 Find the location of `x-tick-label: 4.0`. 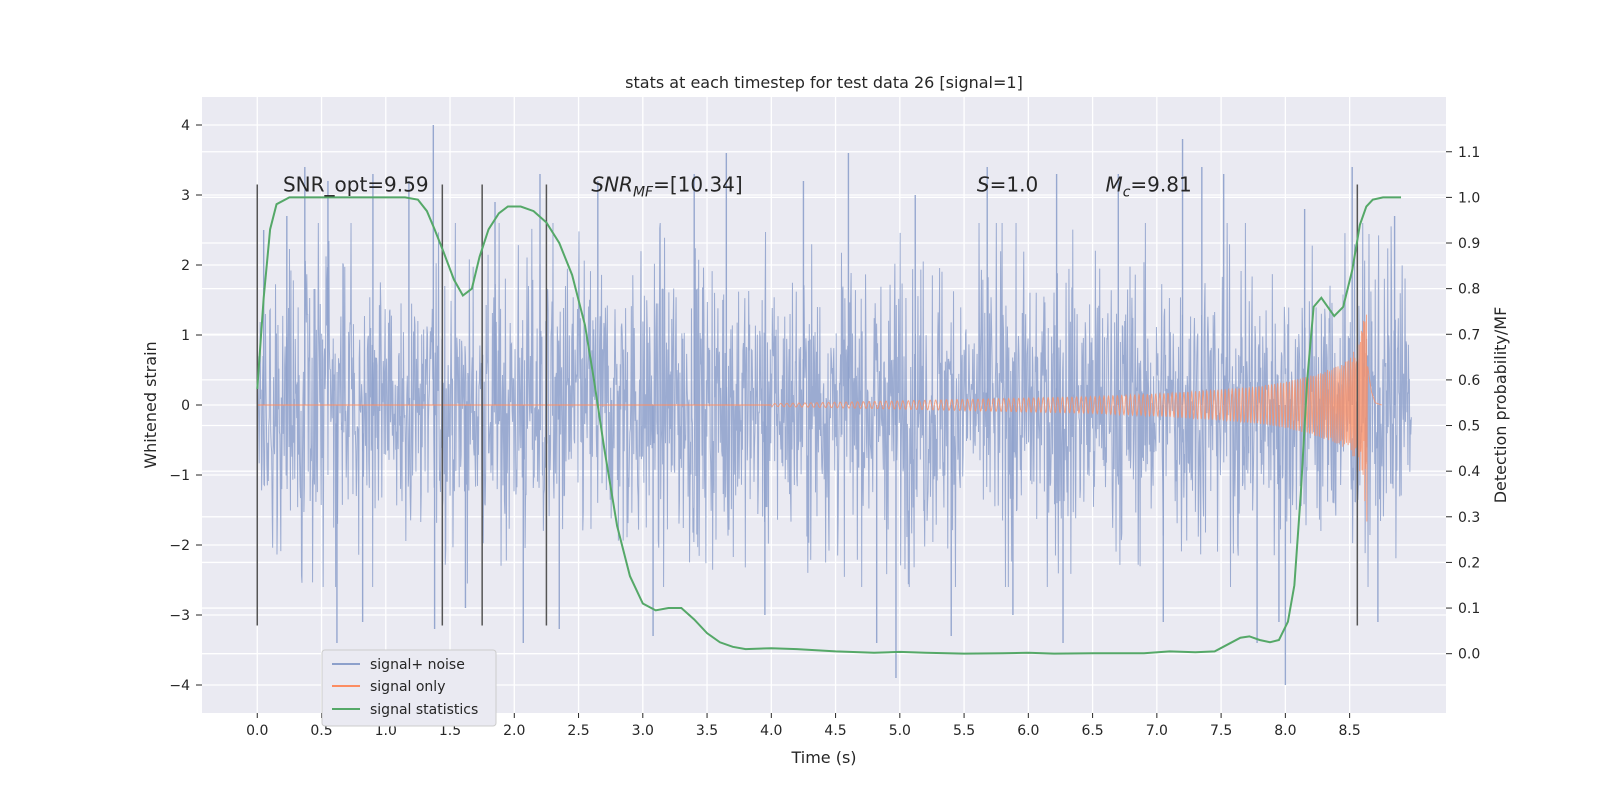

x-tick-label: 4.0 is located at coordinates (771, 731).